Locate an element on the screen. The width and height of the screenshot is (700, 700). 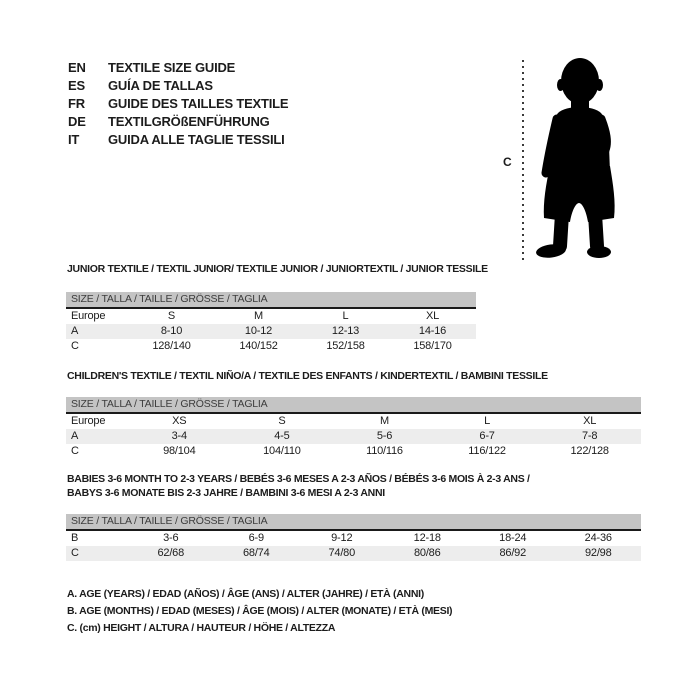
language-row: EN TEXTILE SIZE GUIDE is located at coordinates (178, 68).